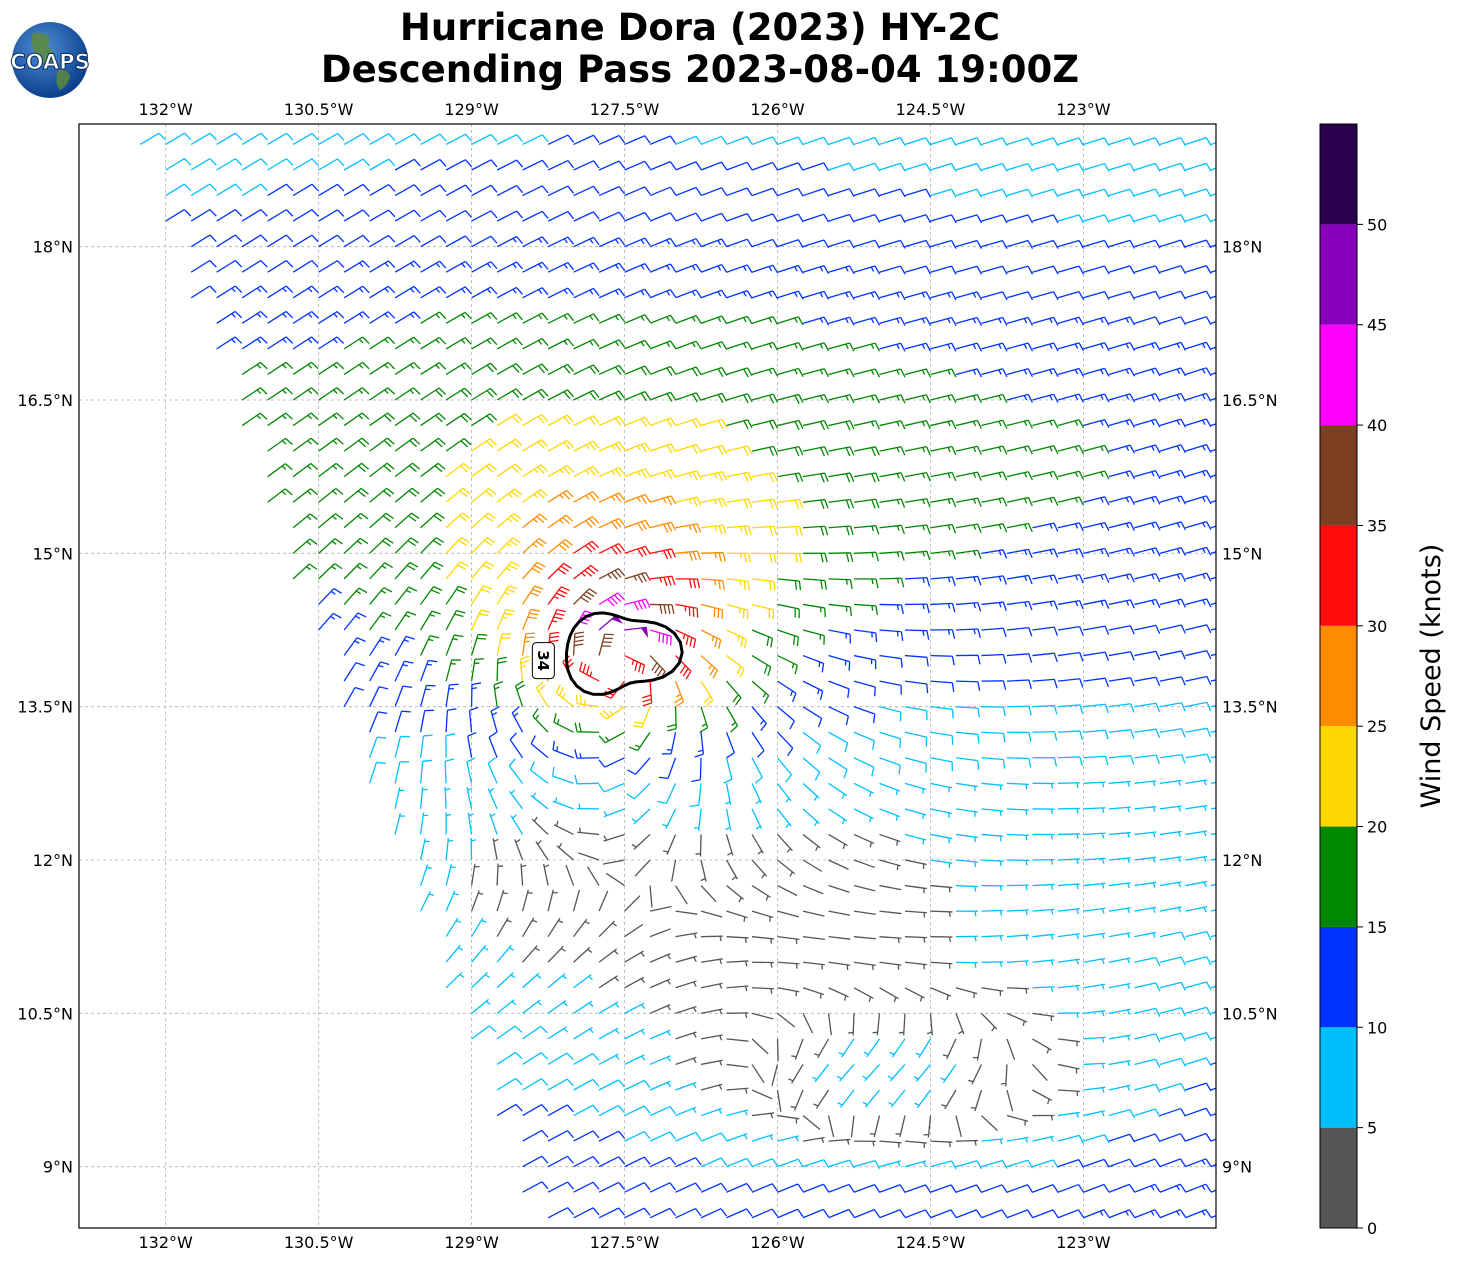 The width and height of the screenshot is (1457, 1264). What do you see at coordinates (777, 109) in the screenshot?
I see `lon-tick-label-top: 126°W` at bounding box center [777, 109].